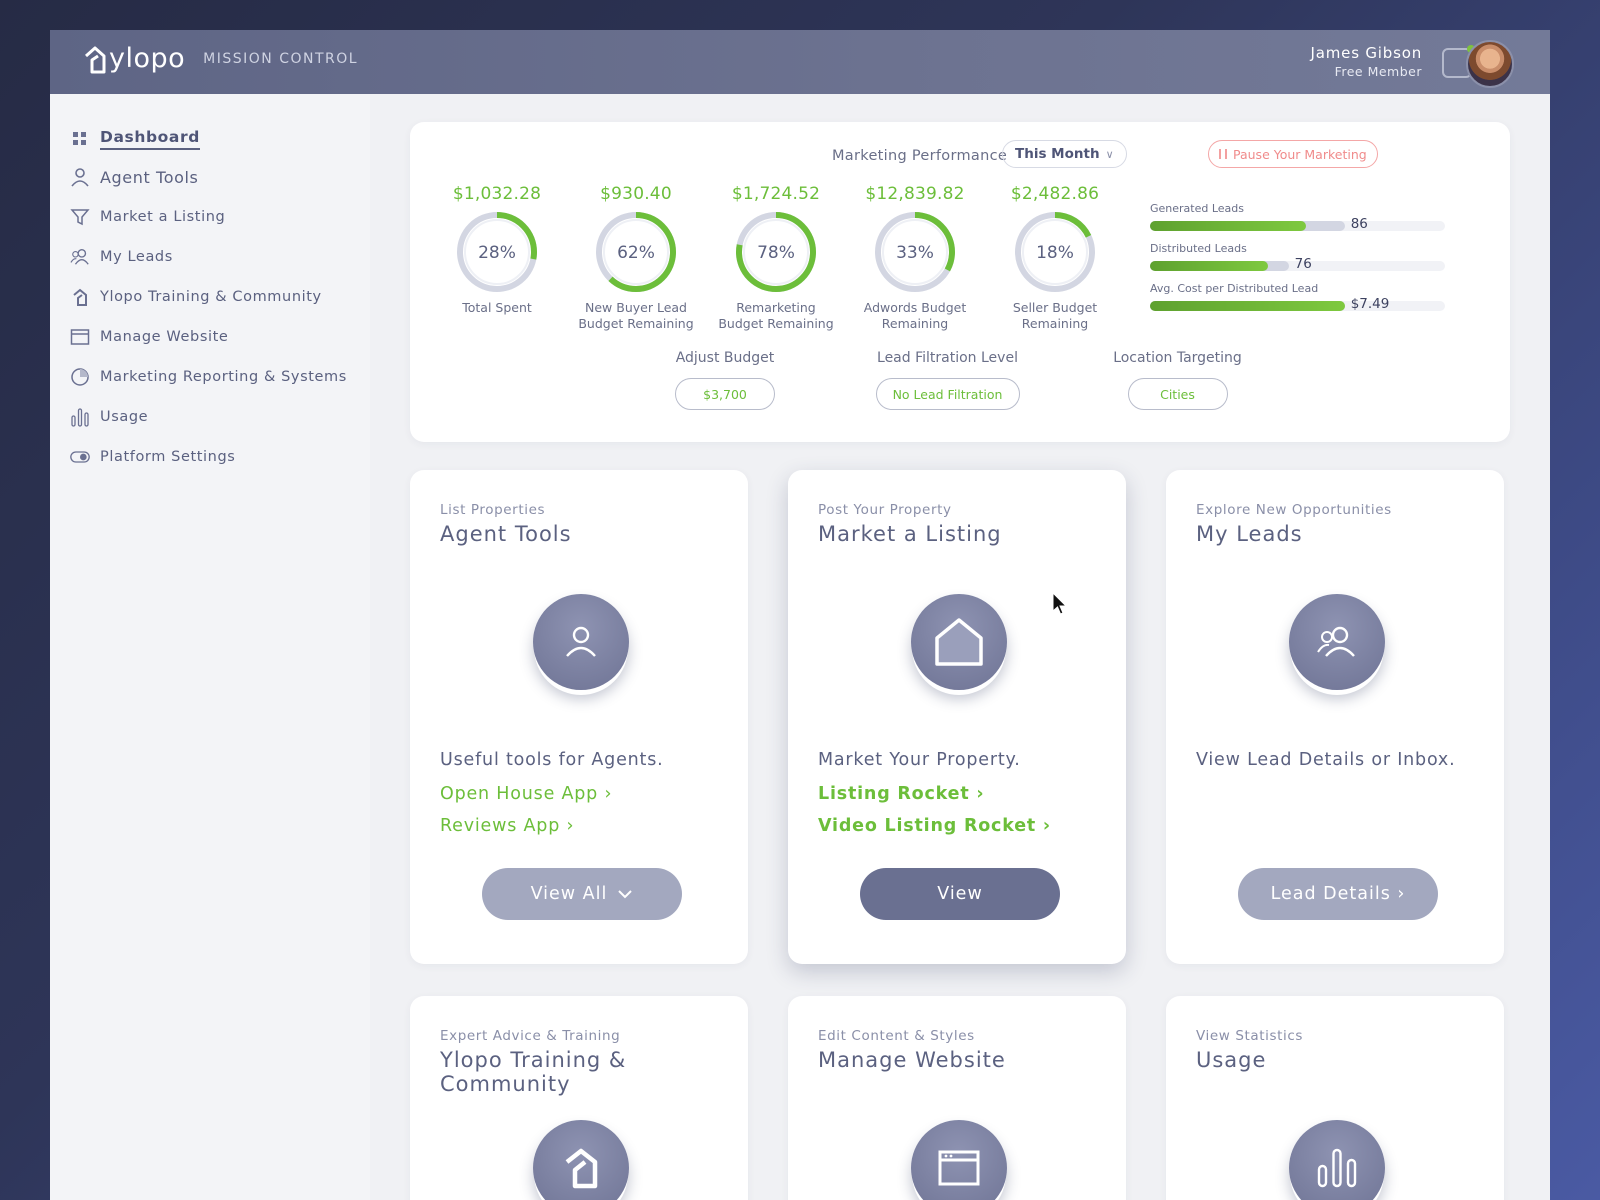  I want to click on lead-filtration-button: No Lead Filtration, so click(947, 394).